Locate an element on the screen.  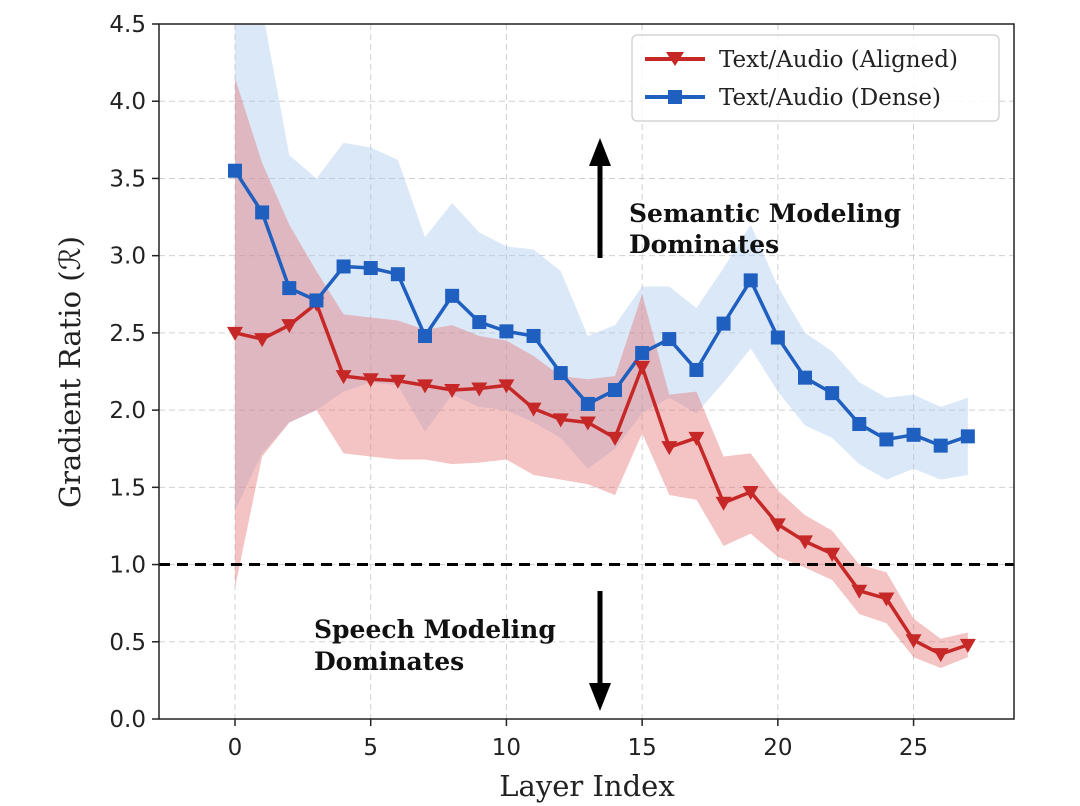
legend: Text/Audio (Aligned) Text/Audio (Dense) is located at coordinates (815, 78).